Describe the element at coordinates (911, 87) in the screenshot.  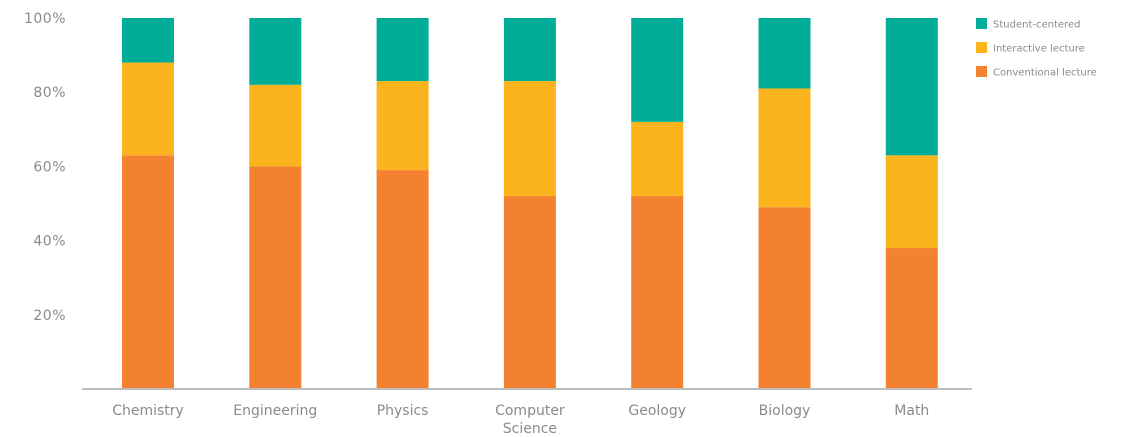
I see `bar-math-student-centered` at that location.